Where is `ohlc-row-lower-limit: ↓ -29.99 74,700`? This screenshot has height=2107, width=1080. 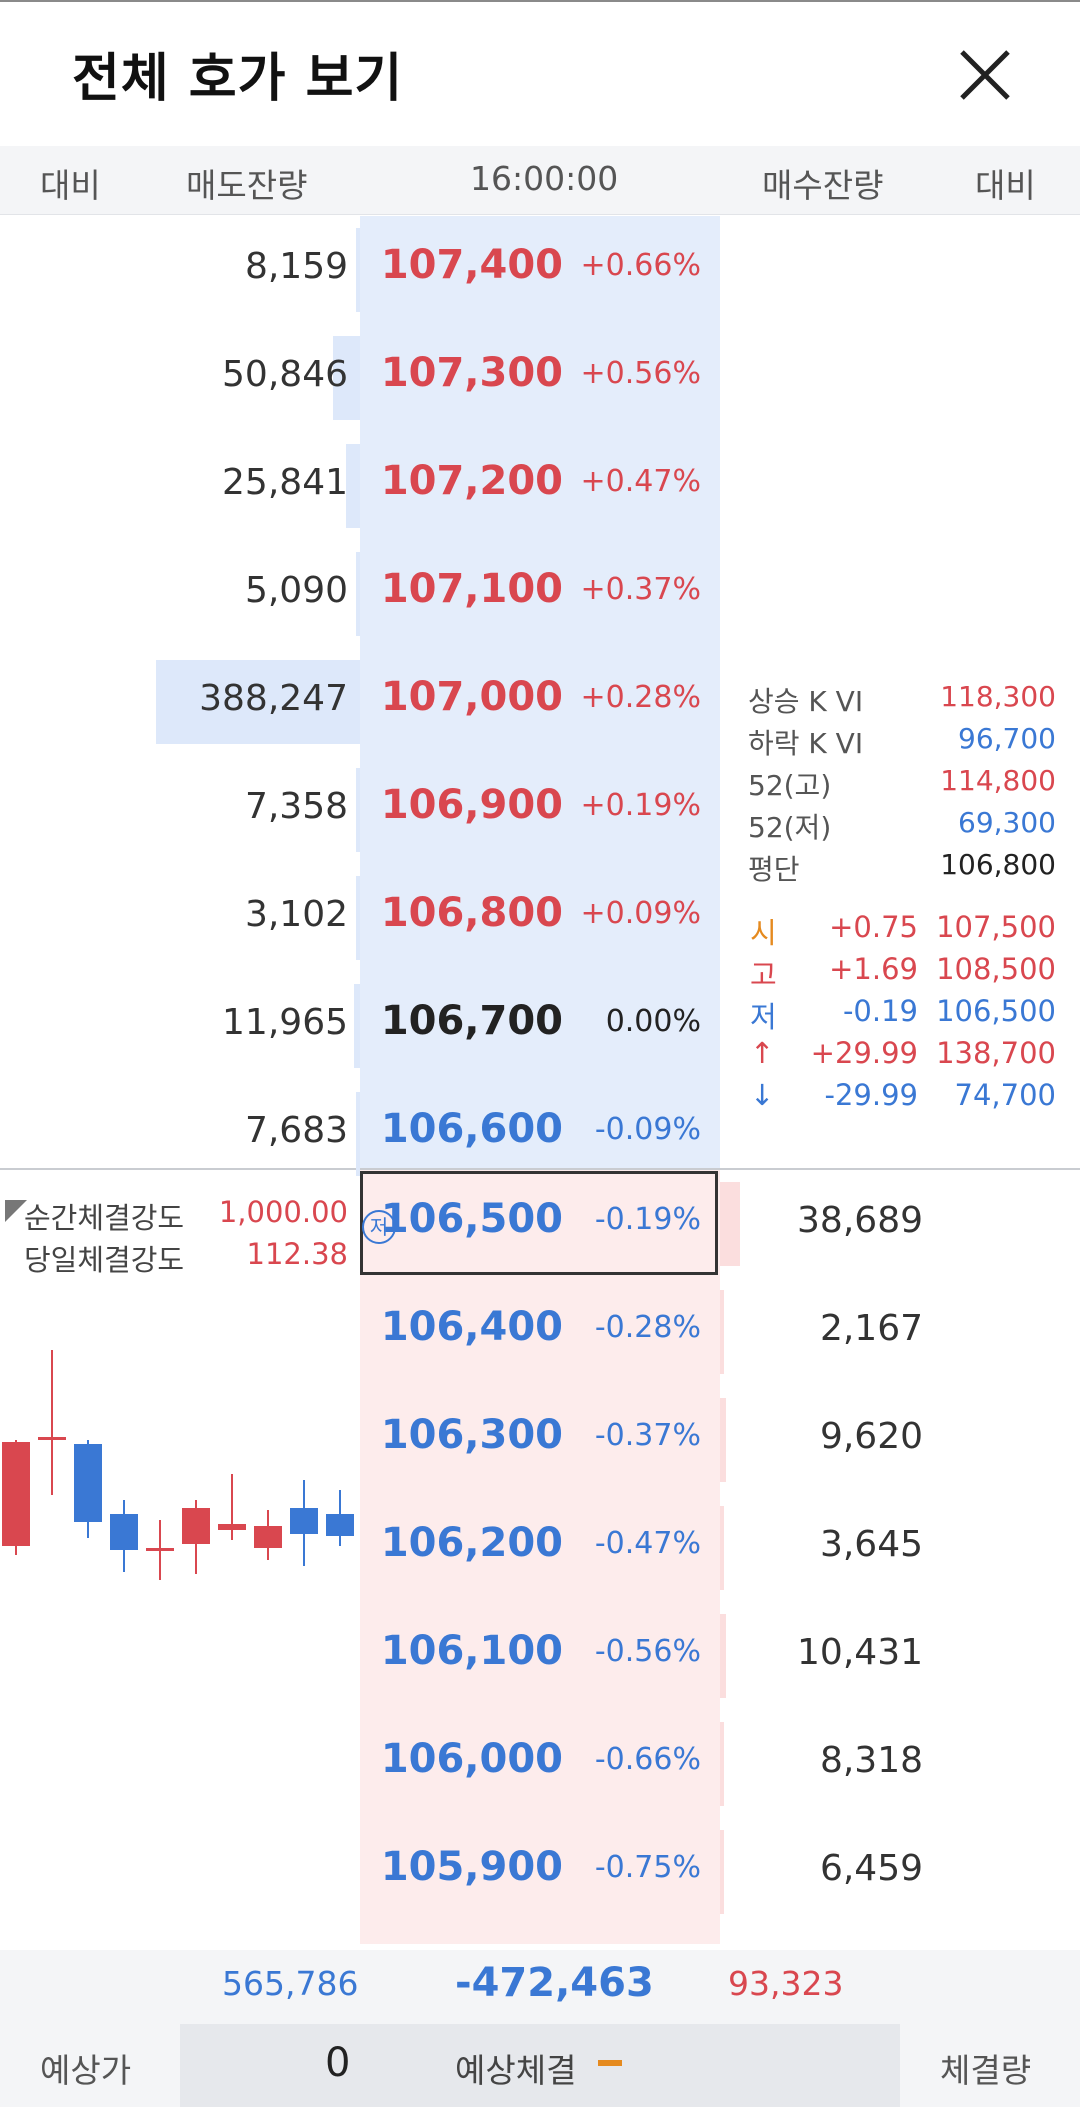 ohlc-row-lower-limit: ↓ -29.99 74,700 is located at coordinates (903, 1099).